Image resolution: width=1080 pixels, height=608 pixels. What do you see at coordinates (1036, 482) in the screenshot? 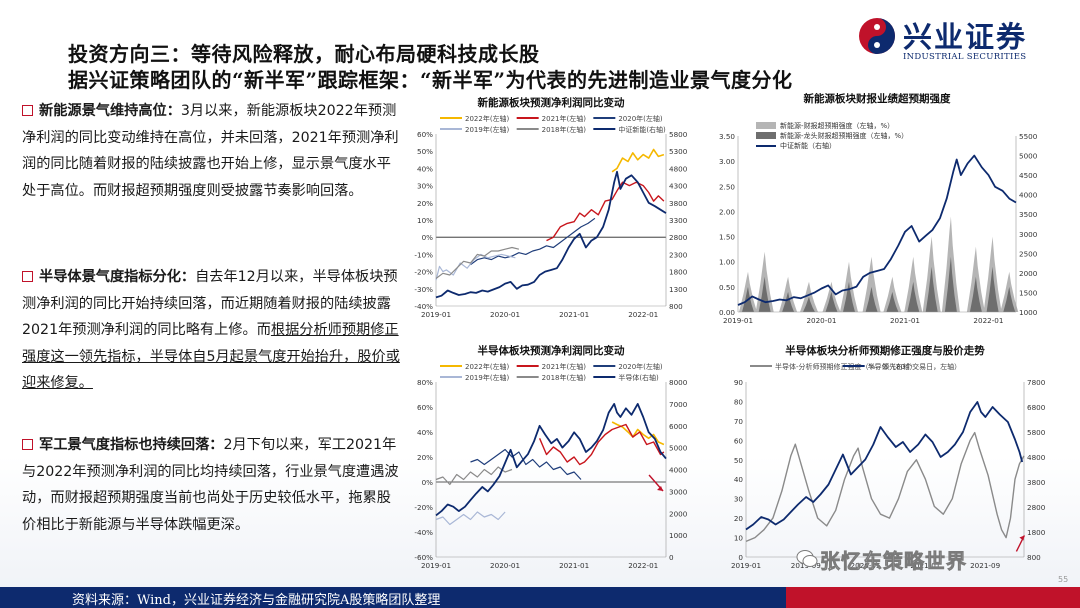
I see `y-tick-right: 3800` at bounding box center [1036, 482].